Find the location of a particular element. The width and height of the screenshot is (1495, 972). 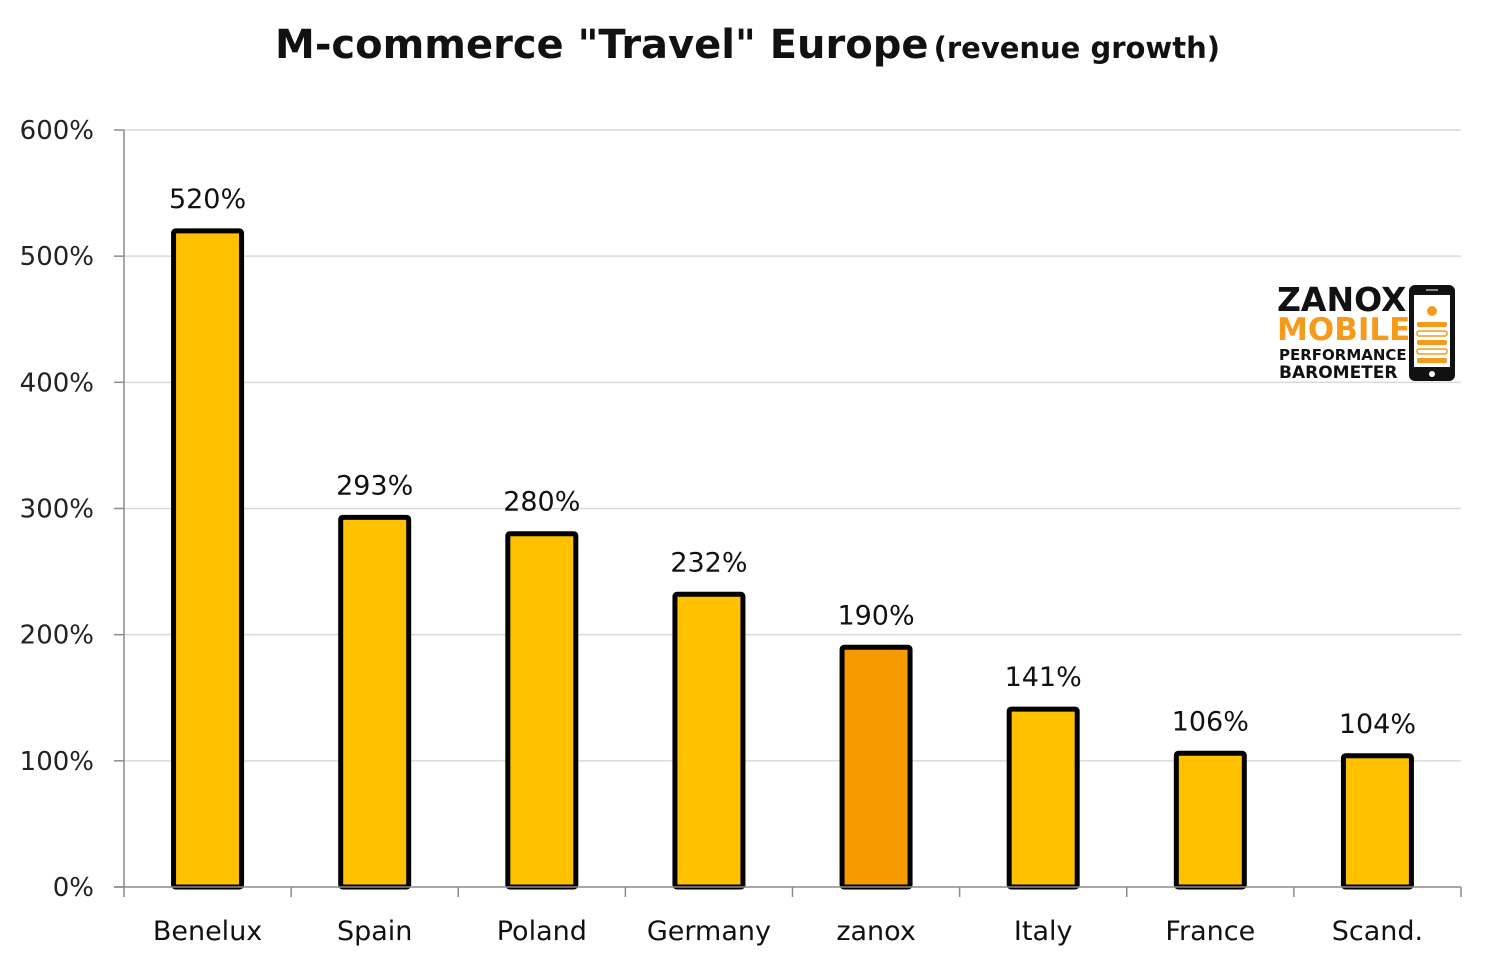

chart-subtitle: (revenue growth) is located at coordinates (1076, 48).